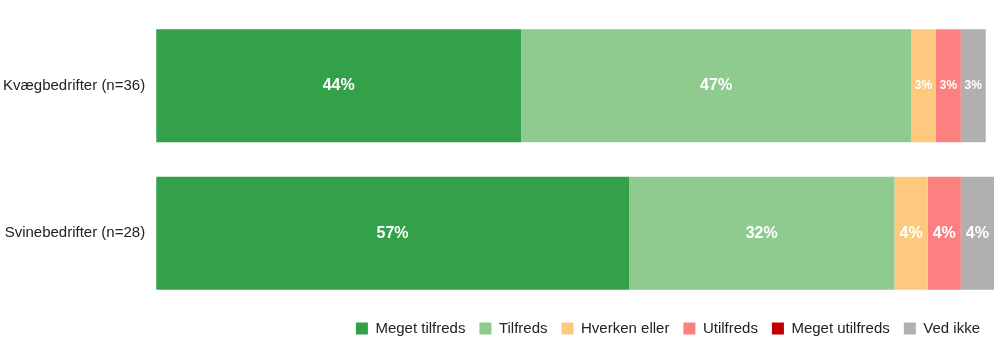 The height and width of the screenshot is (346, 1004). I want to click on data-label: 47%, so click(716, 85).